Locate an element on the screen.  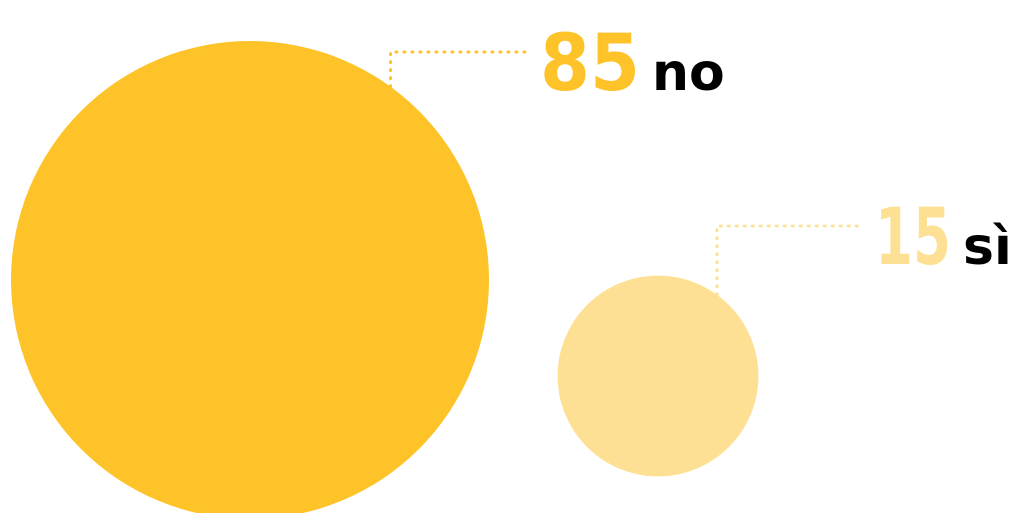
value-label-no: 85 is located at coordinates (590, 64).